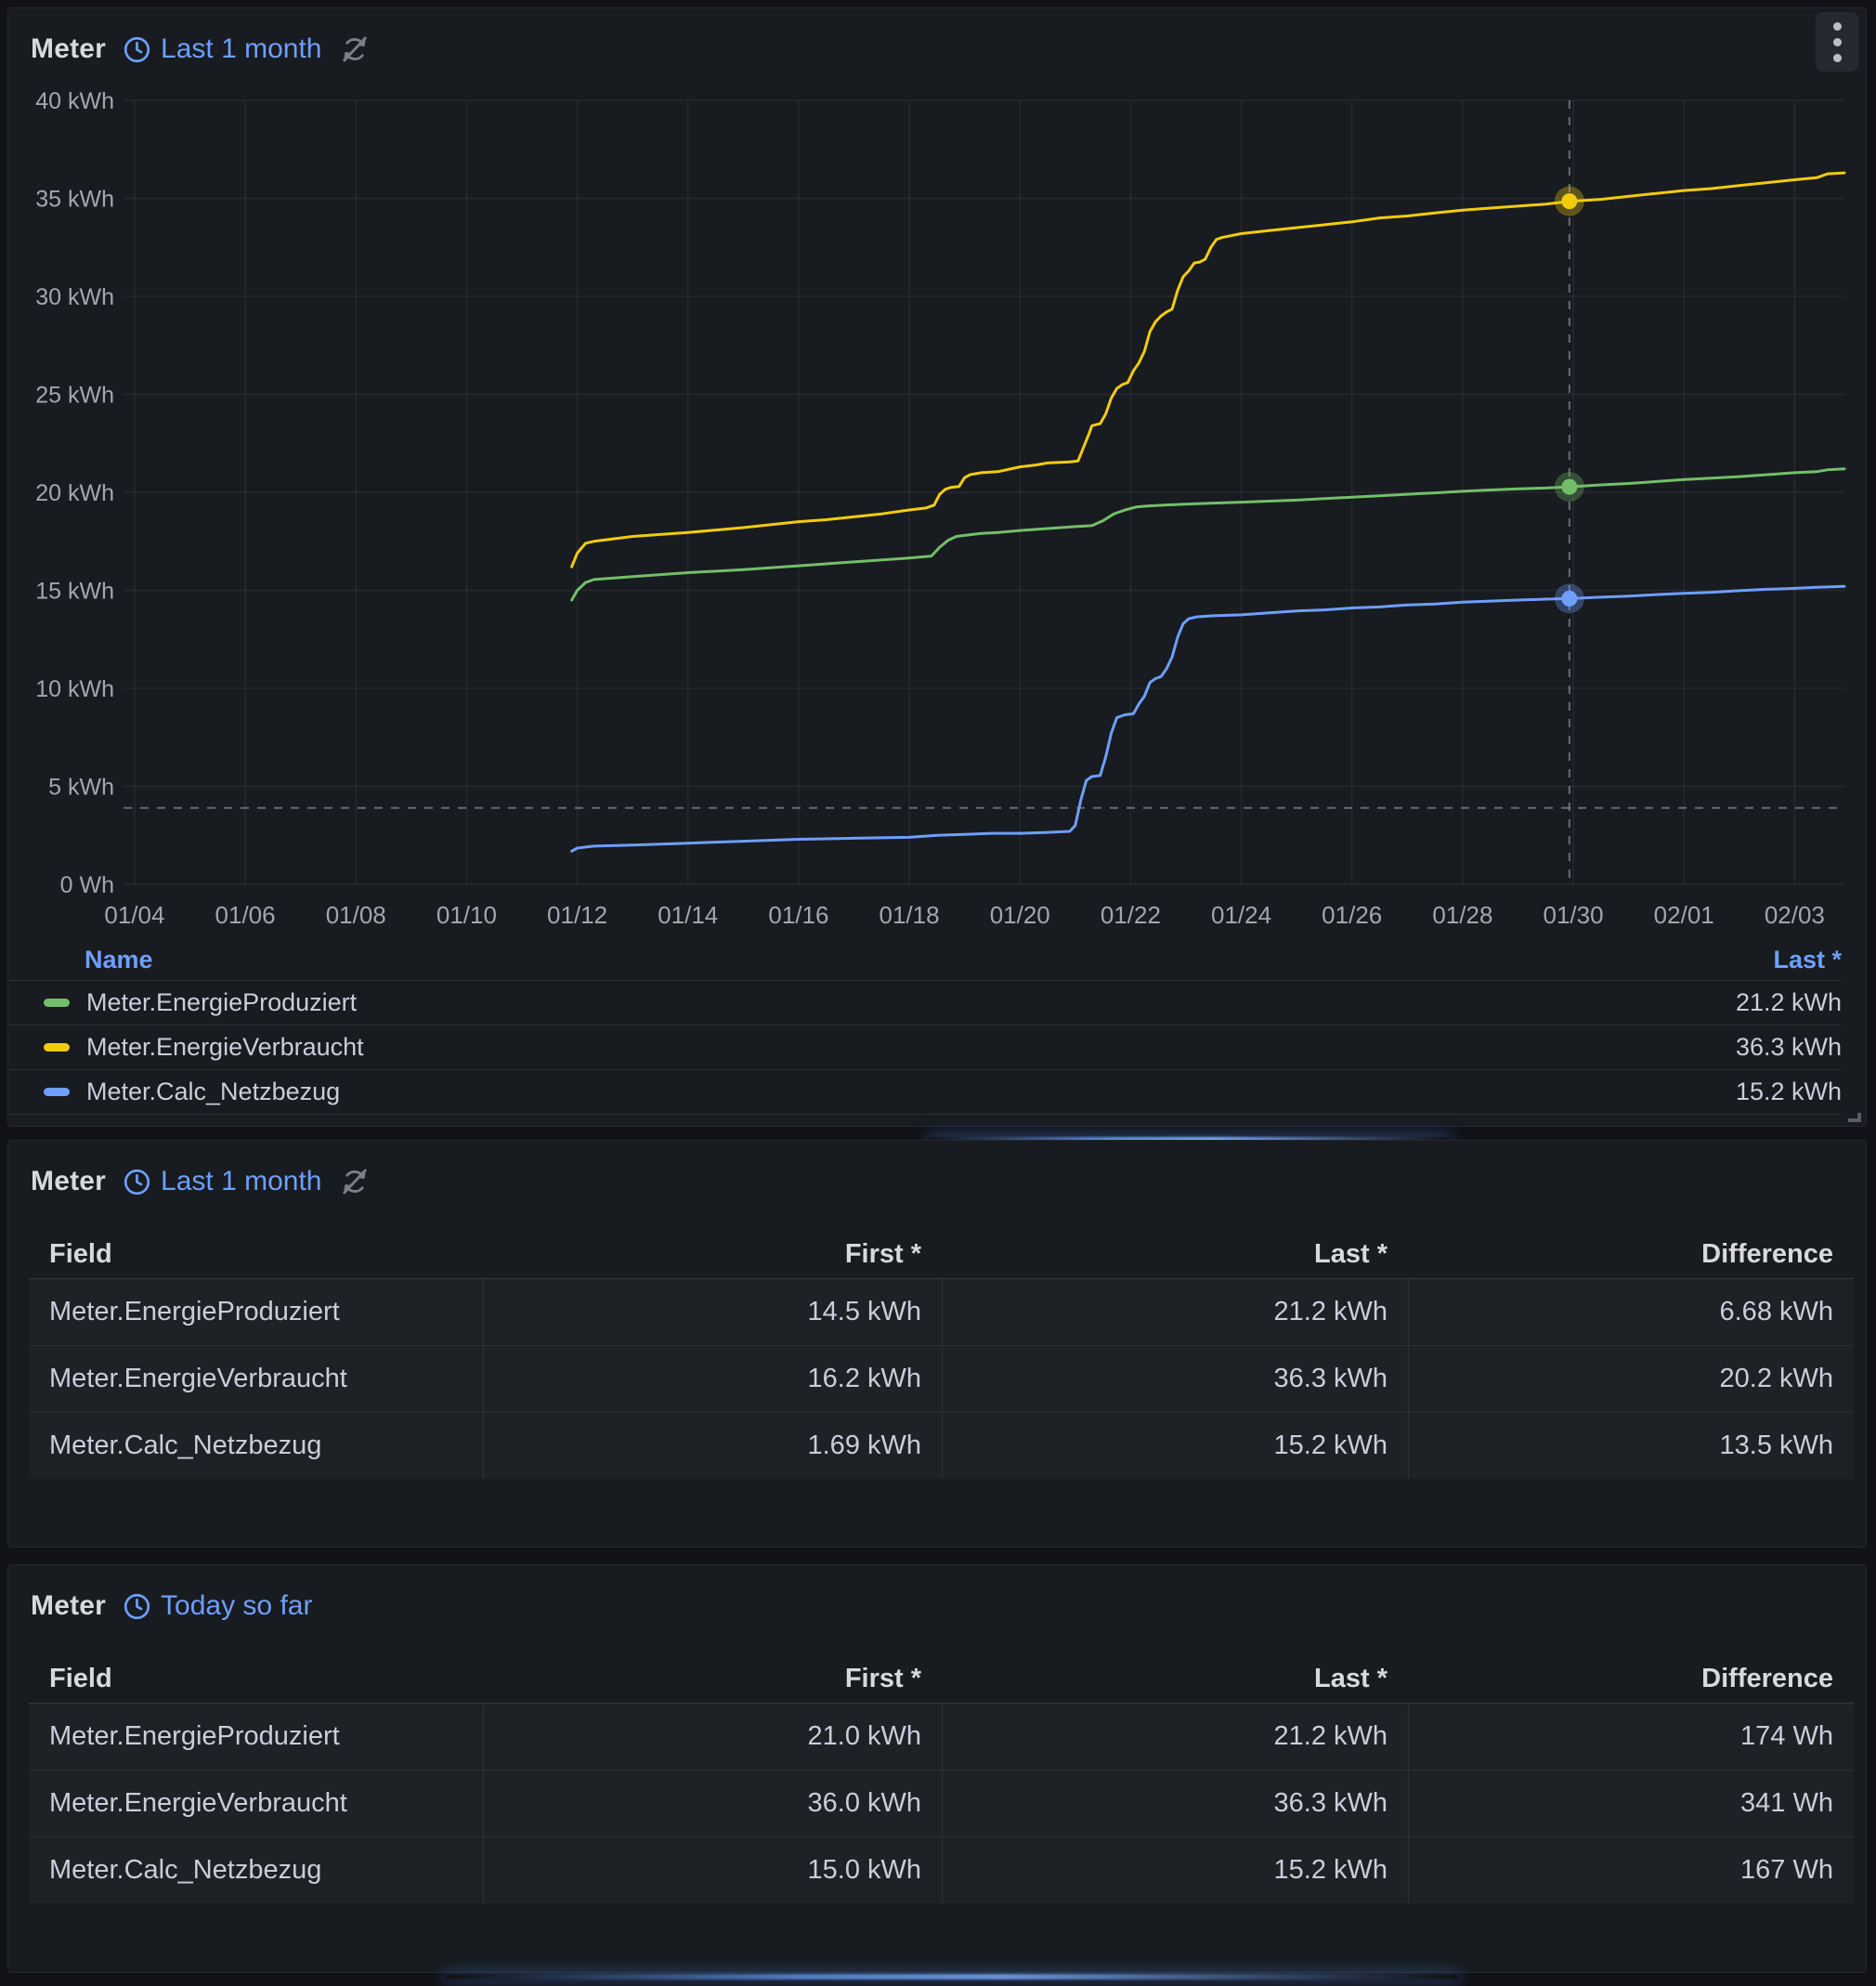  Describe the element at coordinates (688, 915) in the screenshot. I see `svg-text: 01/14` at that location.